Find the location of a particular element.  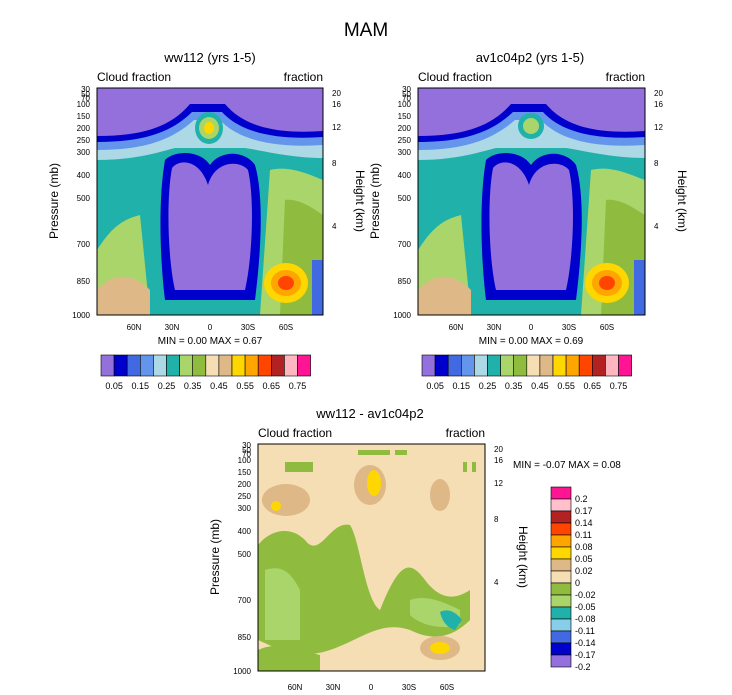

colorbar-label: -0.17 is located at coordinates (585, 655).